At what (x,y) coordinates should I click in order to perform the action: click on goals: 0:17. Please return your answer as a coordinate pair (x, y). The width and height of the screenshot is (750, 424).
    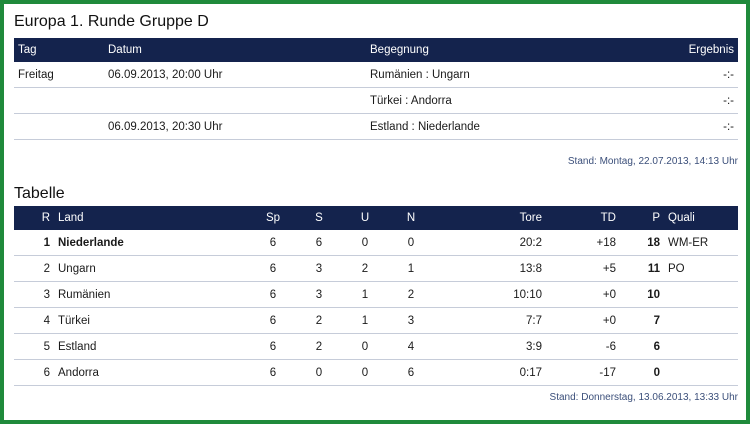
    Looking at the image, I should click on (490, 372).